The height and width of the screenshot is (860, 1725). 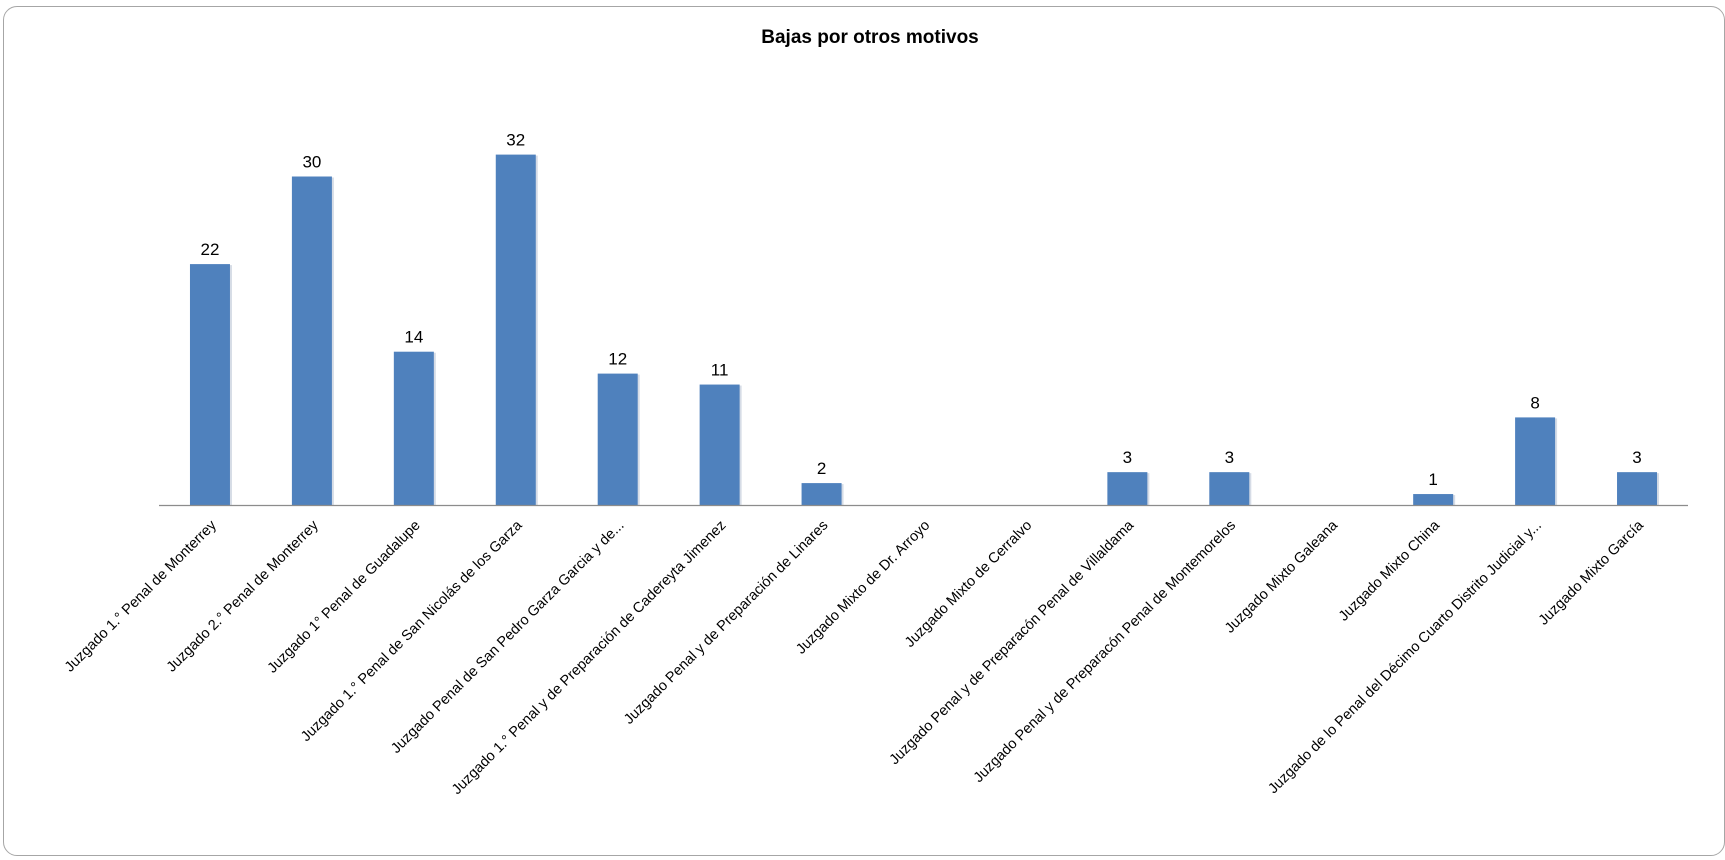 I want to click on data-label: 12, so click(x=617, y=359).